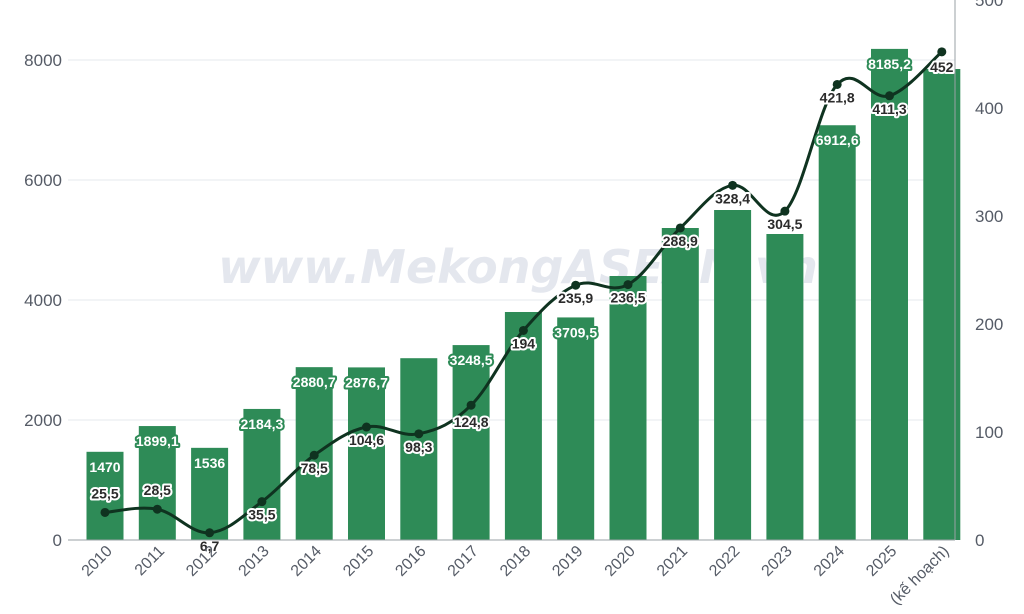  What do you see at coordinates (989, 216) in the screenshot?
I see `y-right-tick-label: 300` at bounding box center [989, 216].